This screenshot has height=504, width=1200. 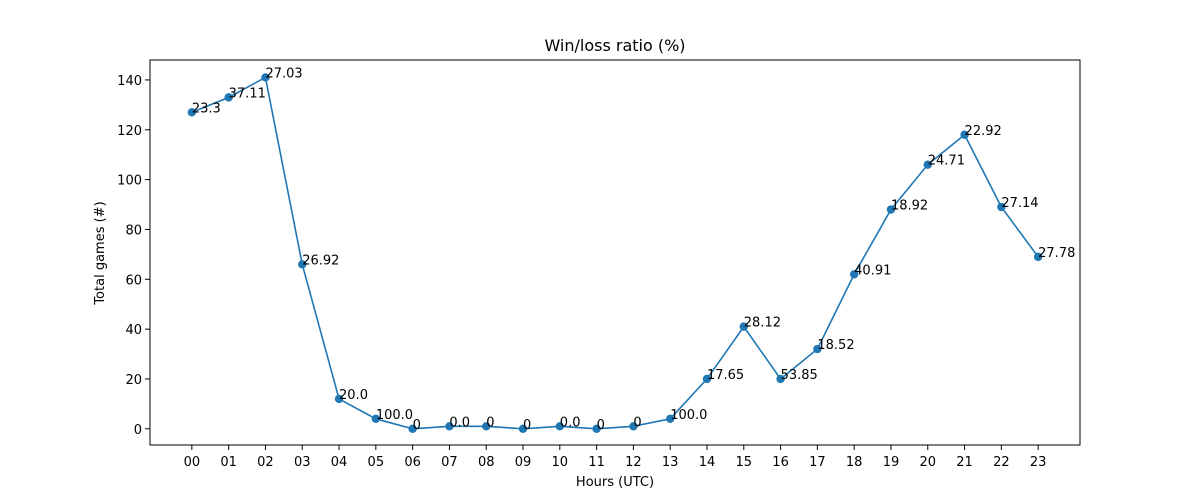 I want to click on y-axis-label: Total games (#), so click(x=100, y=253).